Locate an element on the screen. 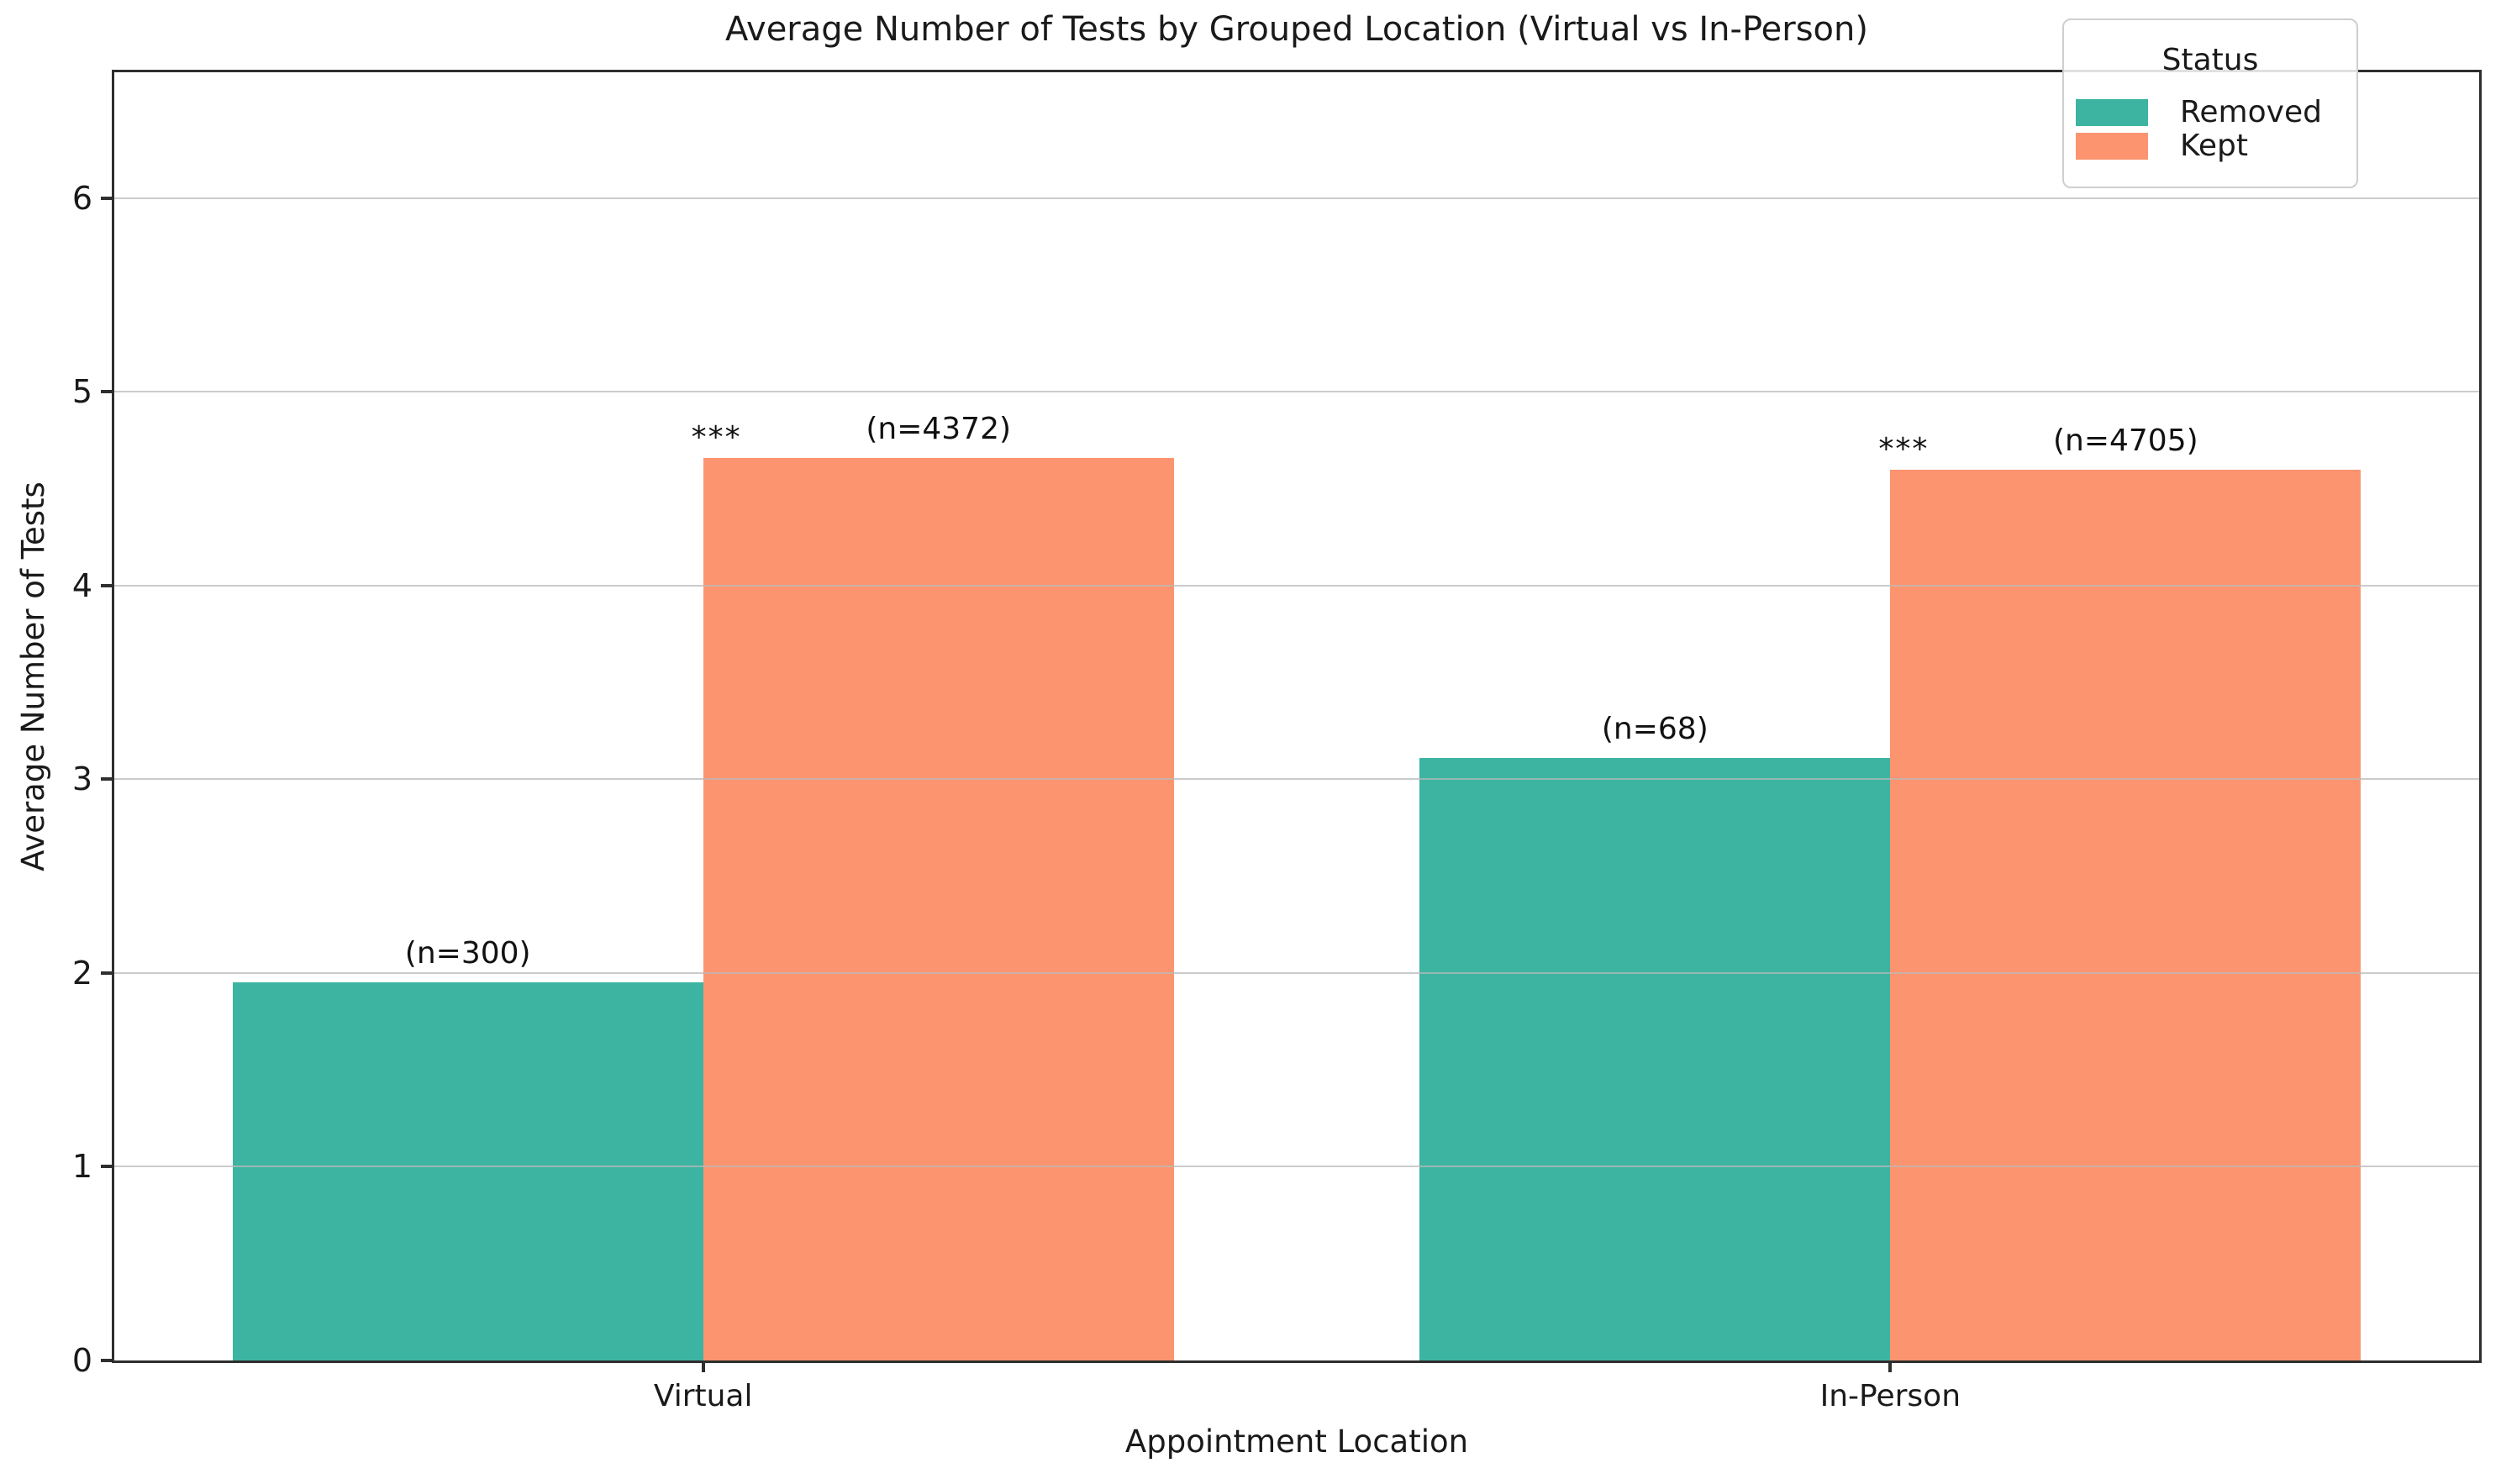  count-label-virtual-kept: (n=4372) is located at coordinates (939, 428).